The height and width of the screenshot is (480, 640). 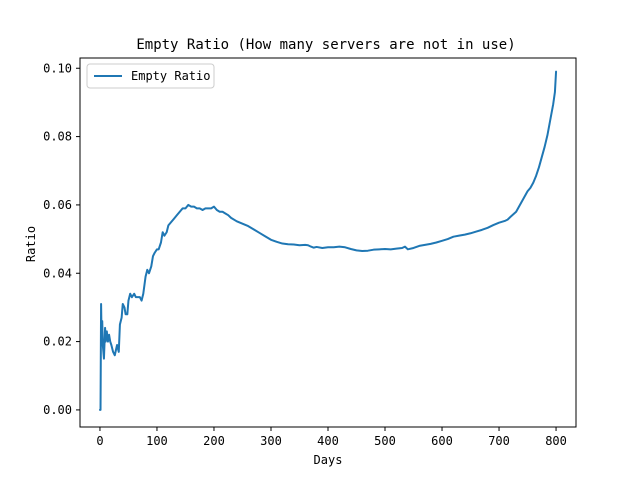 What do you see at coordinates (214, 441) in the screenshot?
I see `x-tick-label: 200` at bounding box center [214, 441].